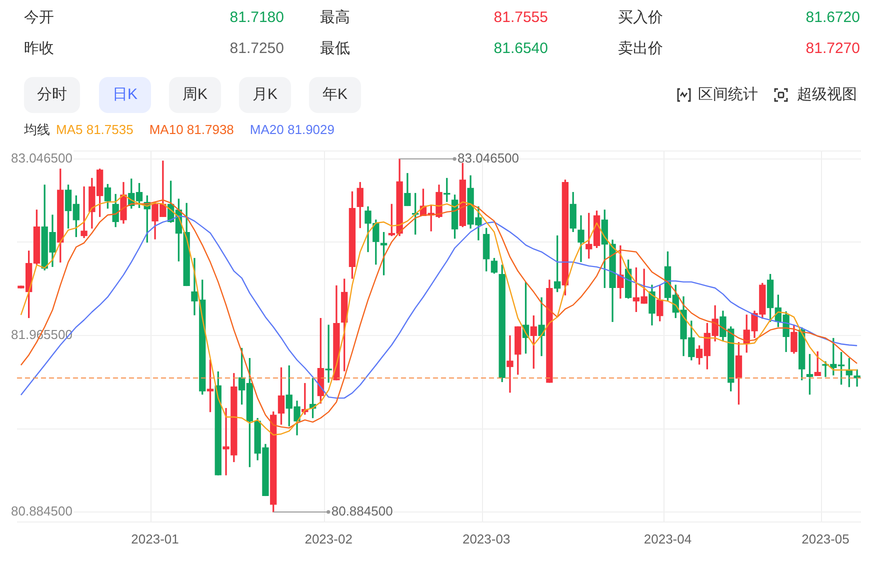 This screenshot has width=886, height=569. I want to click on y-tick-label: 80.884500, so click(41, 511).